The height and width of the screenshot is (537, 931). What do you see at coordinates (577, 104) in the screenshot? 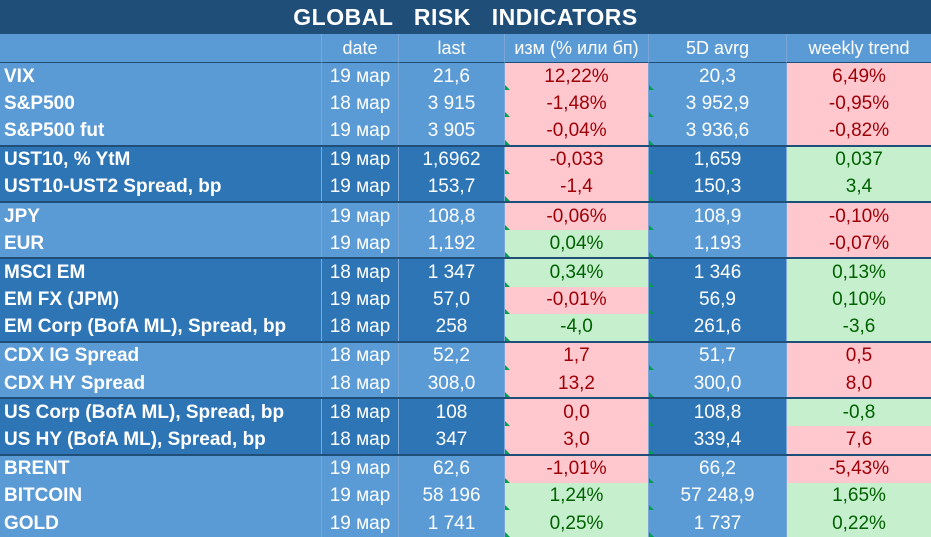
I see `row-change: -1,48%` at bounding box center [577, 104].